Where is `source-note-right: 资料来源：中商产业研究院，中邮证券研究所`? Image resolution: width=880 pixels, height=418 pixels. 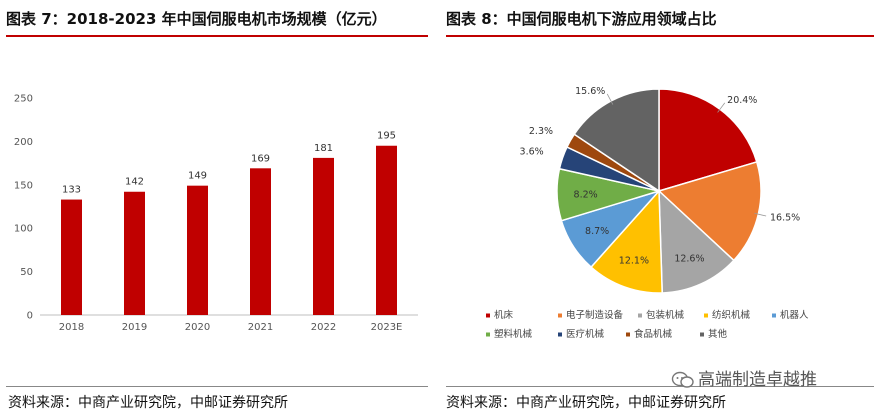
source-note-right: 资料来源：中商产业研究院，中邮证券研究所 is located at coordinates (586, 403).